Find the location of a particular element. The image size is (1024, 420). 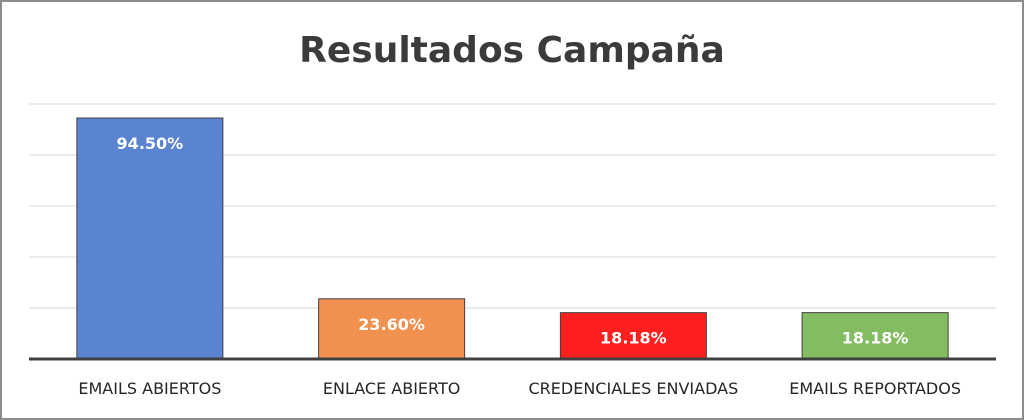

category-label: EMAILS ABIERTOS is located at coordinates (149, 388).